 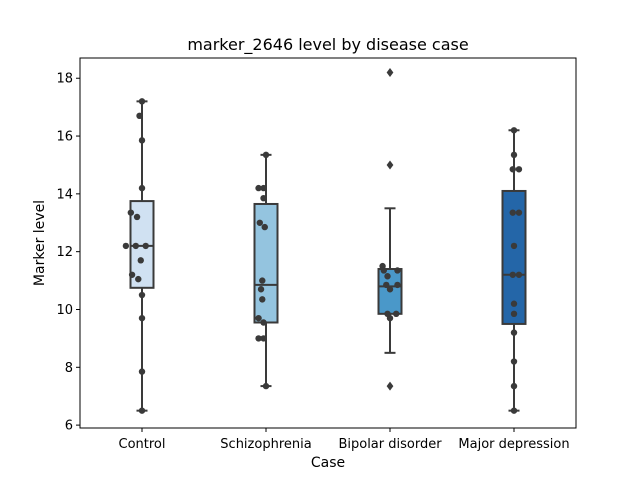 I want to click on y-tick-label: 6, so click(x=69, y=426).